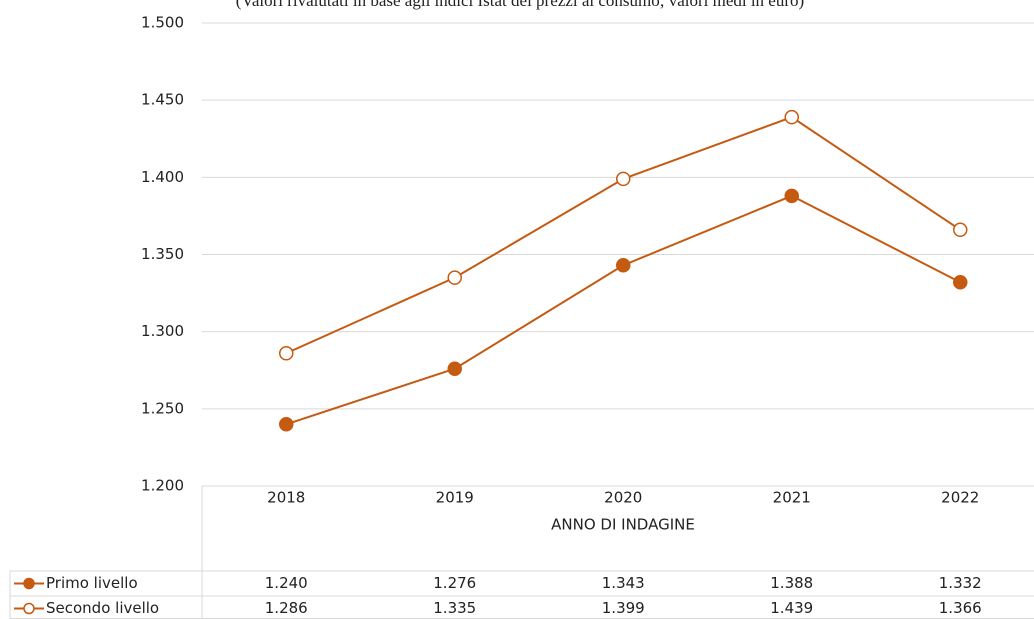 This screenshot has height=619, width=1034. What do you see at coordinates (792, 498) in the screenshot?
I see `x-tick-label: 2021` at bounding box center [792, 498].